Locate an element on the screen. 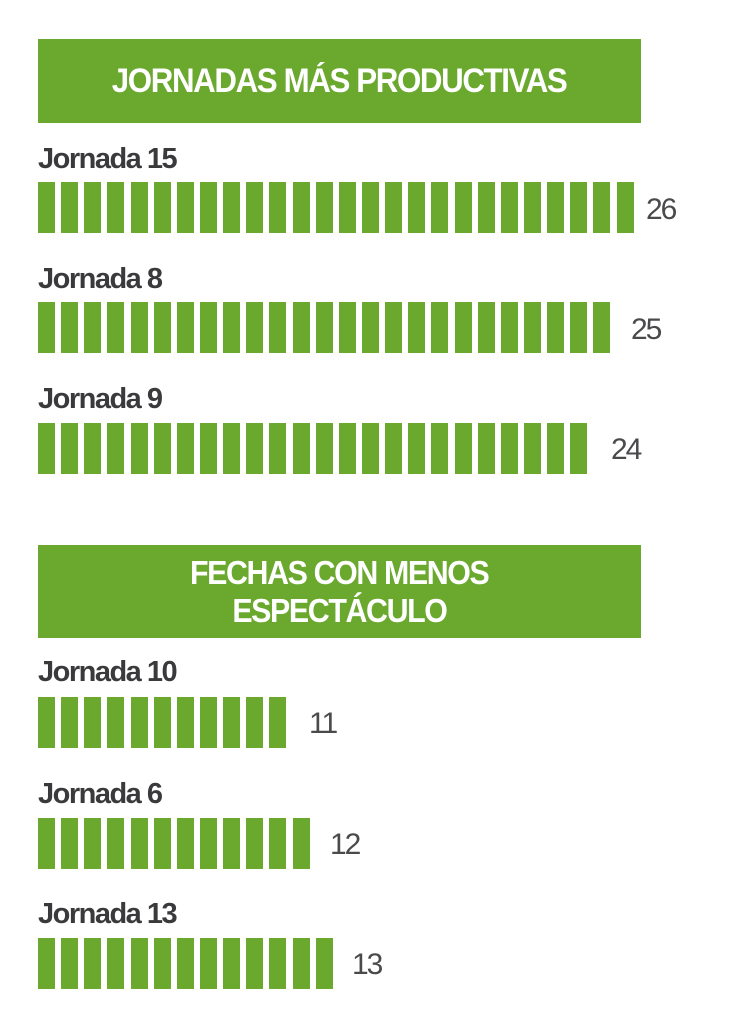  row-label: Jornada 15 is located at coordinates (108, 159).